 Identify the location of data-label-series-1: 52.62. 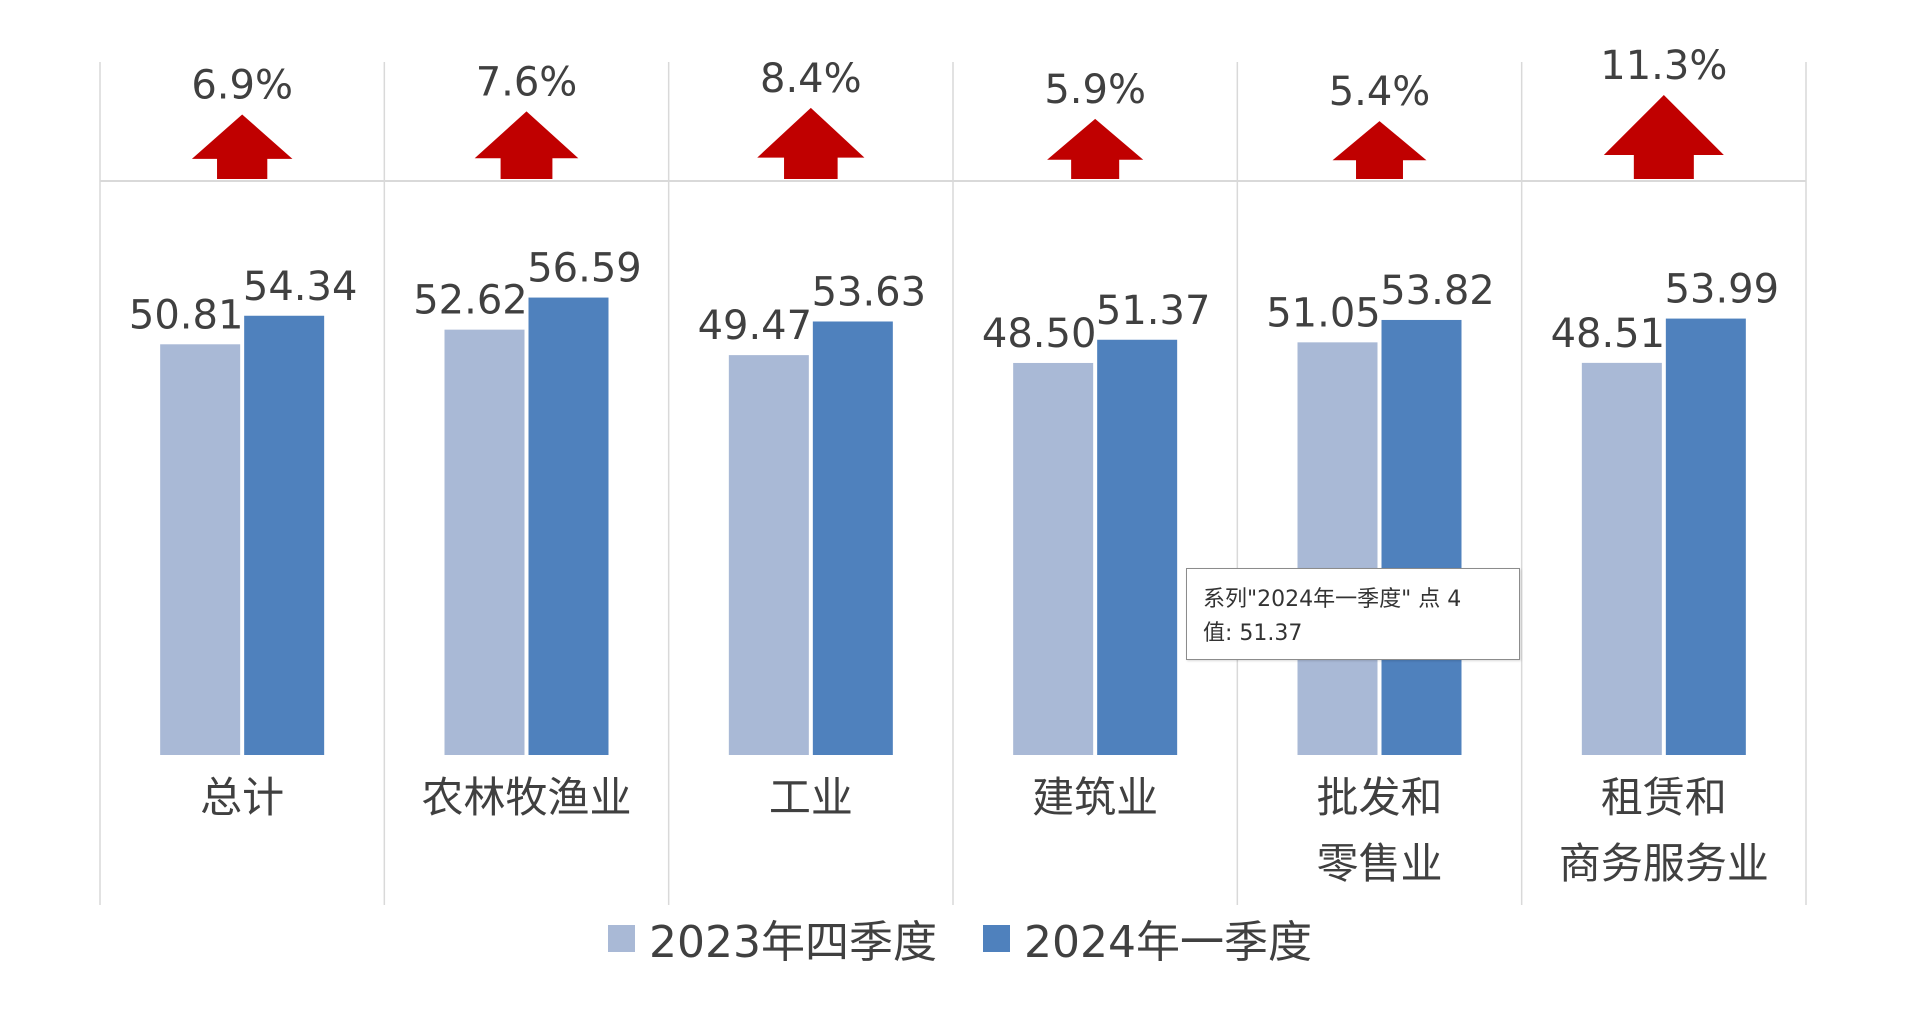
(470, 301).